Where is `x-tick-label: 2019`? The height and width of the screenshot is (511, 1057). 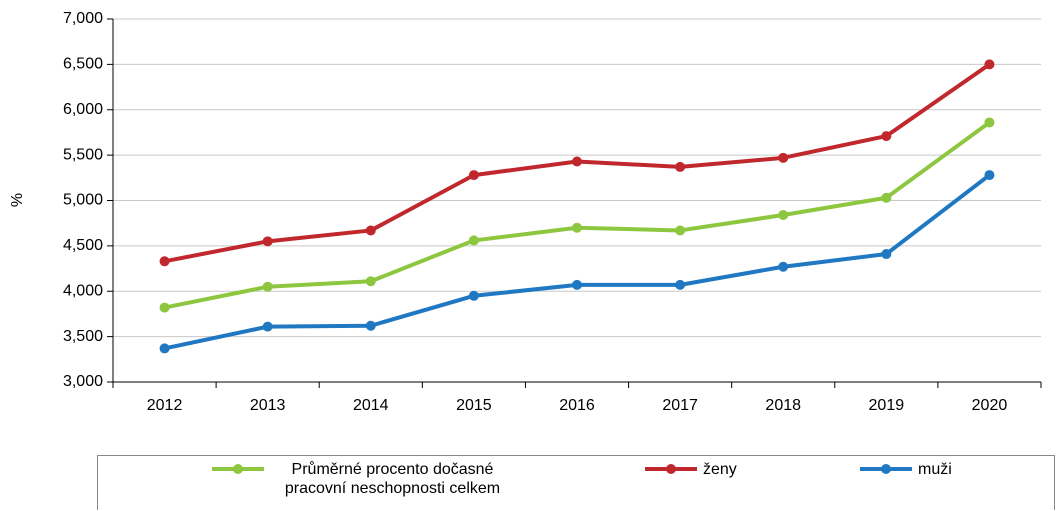 x-tick-label: 2019 is located at coordinates (887, 405).